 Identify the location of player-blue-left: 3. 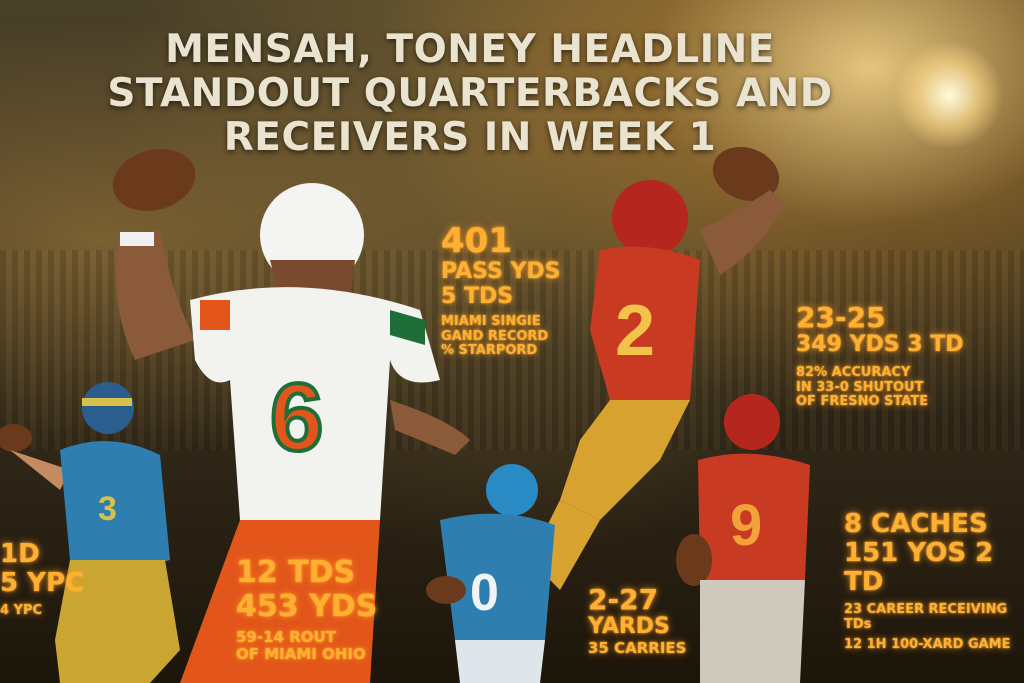
(90, 532).